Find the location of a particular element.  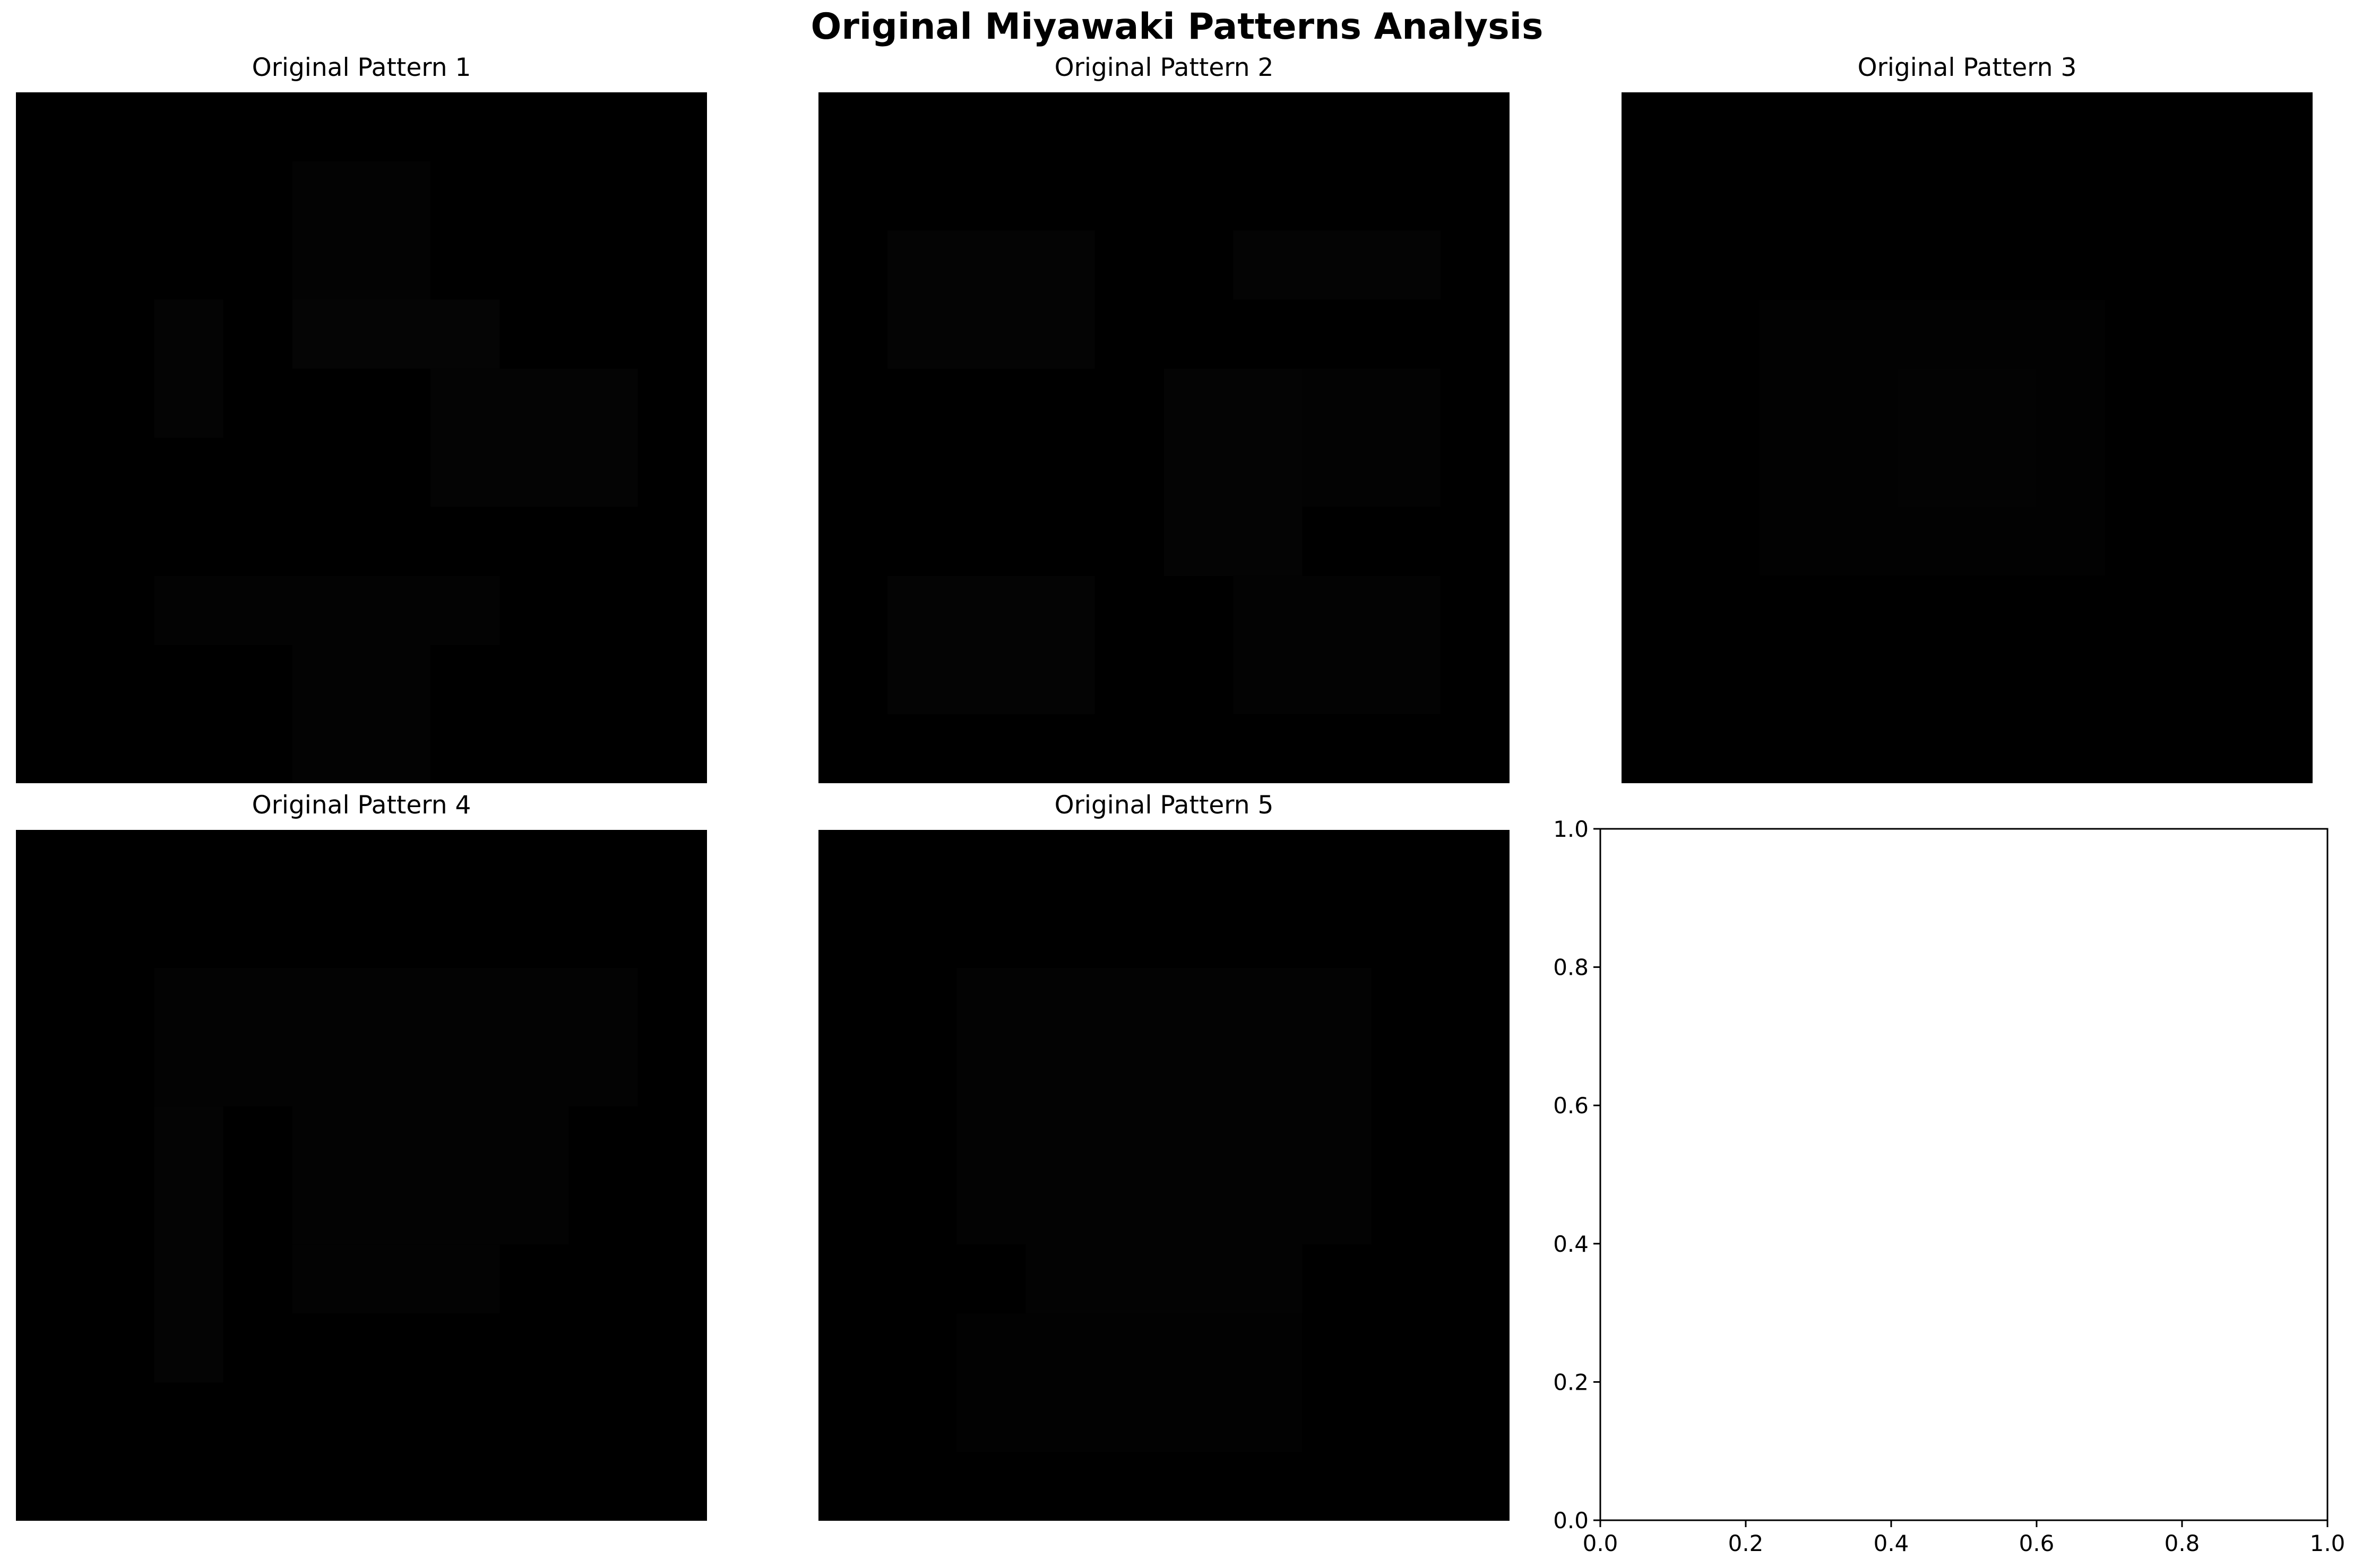

y-tick-label: 0.8 is located at coordinates (1571, 968).